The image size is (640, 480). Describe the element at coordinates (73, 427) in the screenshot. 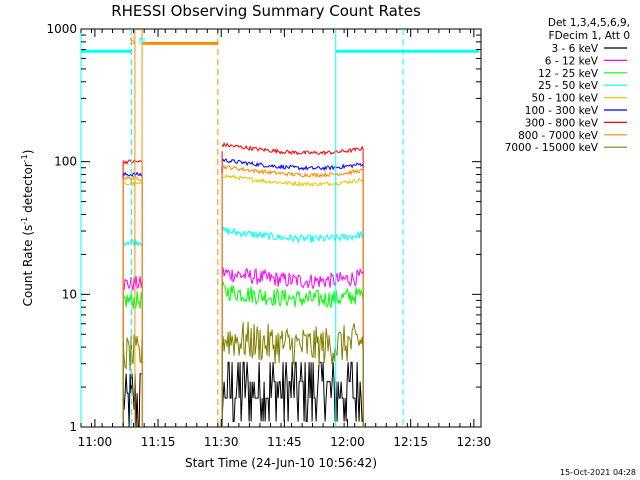

I see `y-tick-label: 1` at that location.